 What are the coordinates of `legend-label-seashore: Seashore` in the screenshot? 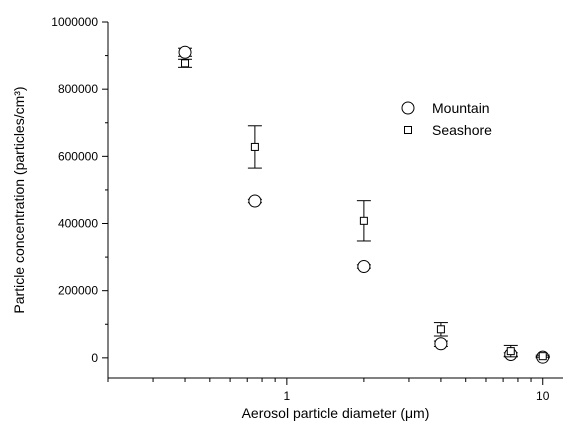 It's located at (462, 130).